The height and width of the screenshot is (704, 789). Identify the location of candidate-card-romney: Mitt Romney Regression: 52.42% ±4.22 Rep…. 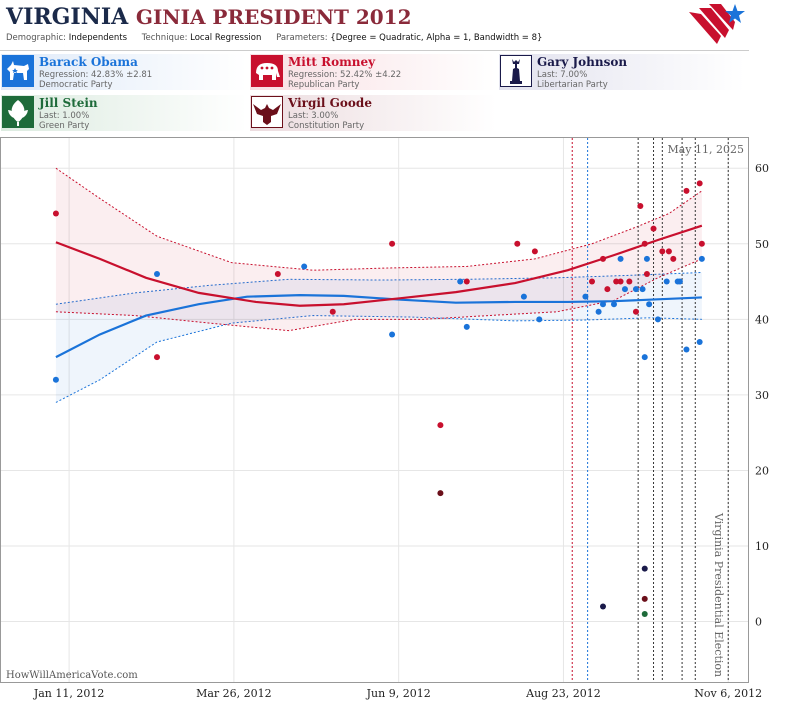
(373, 72).